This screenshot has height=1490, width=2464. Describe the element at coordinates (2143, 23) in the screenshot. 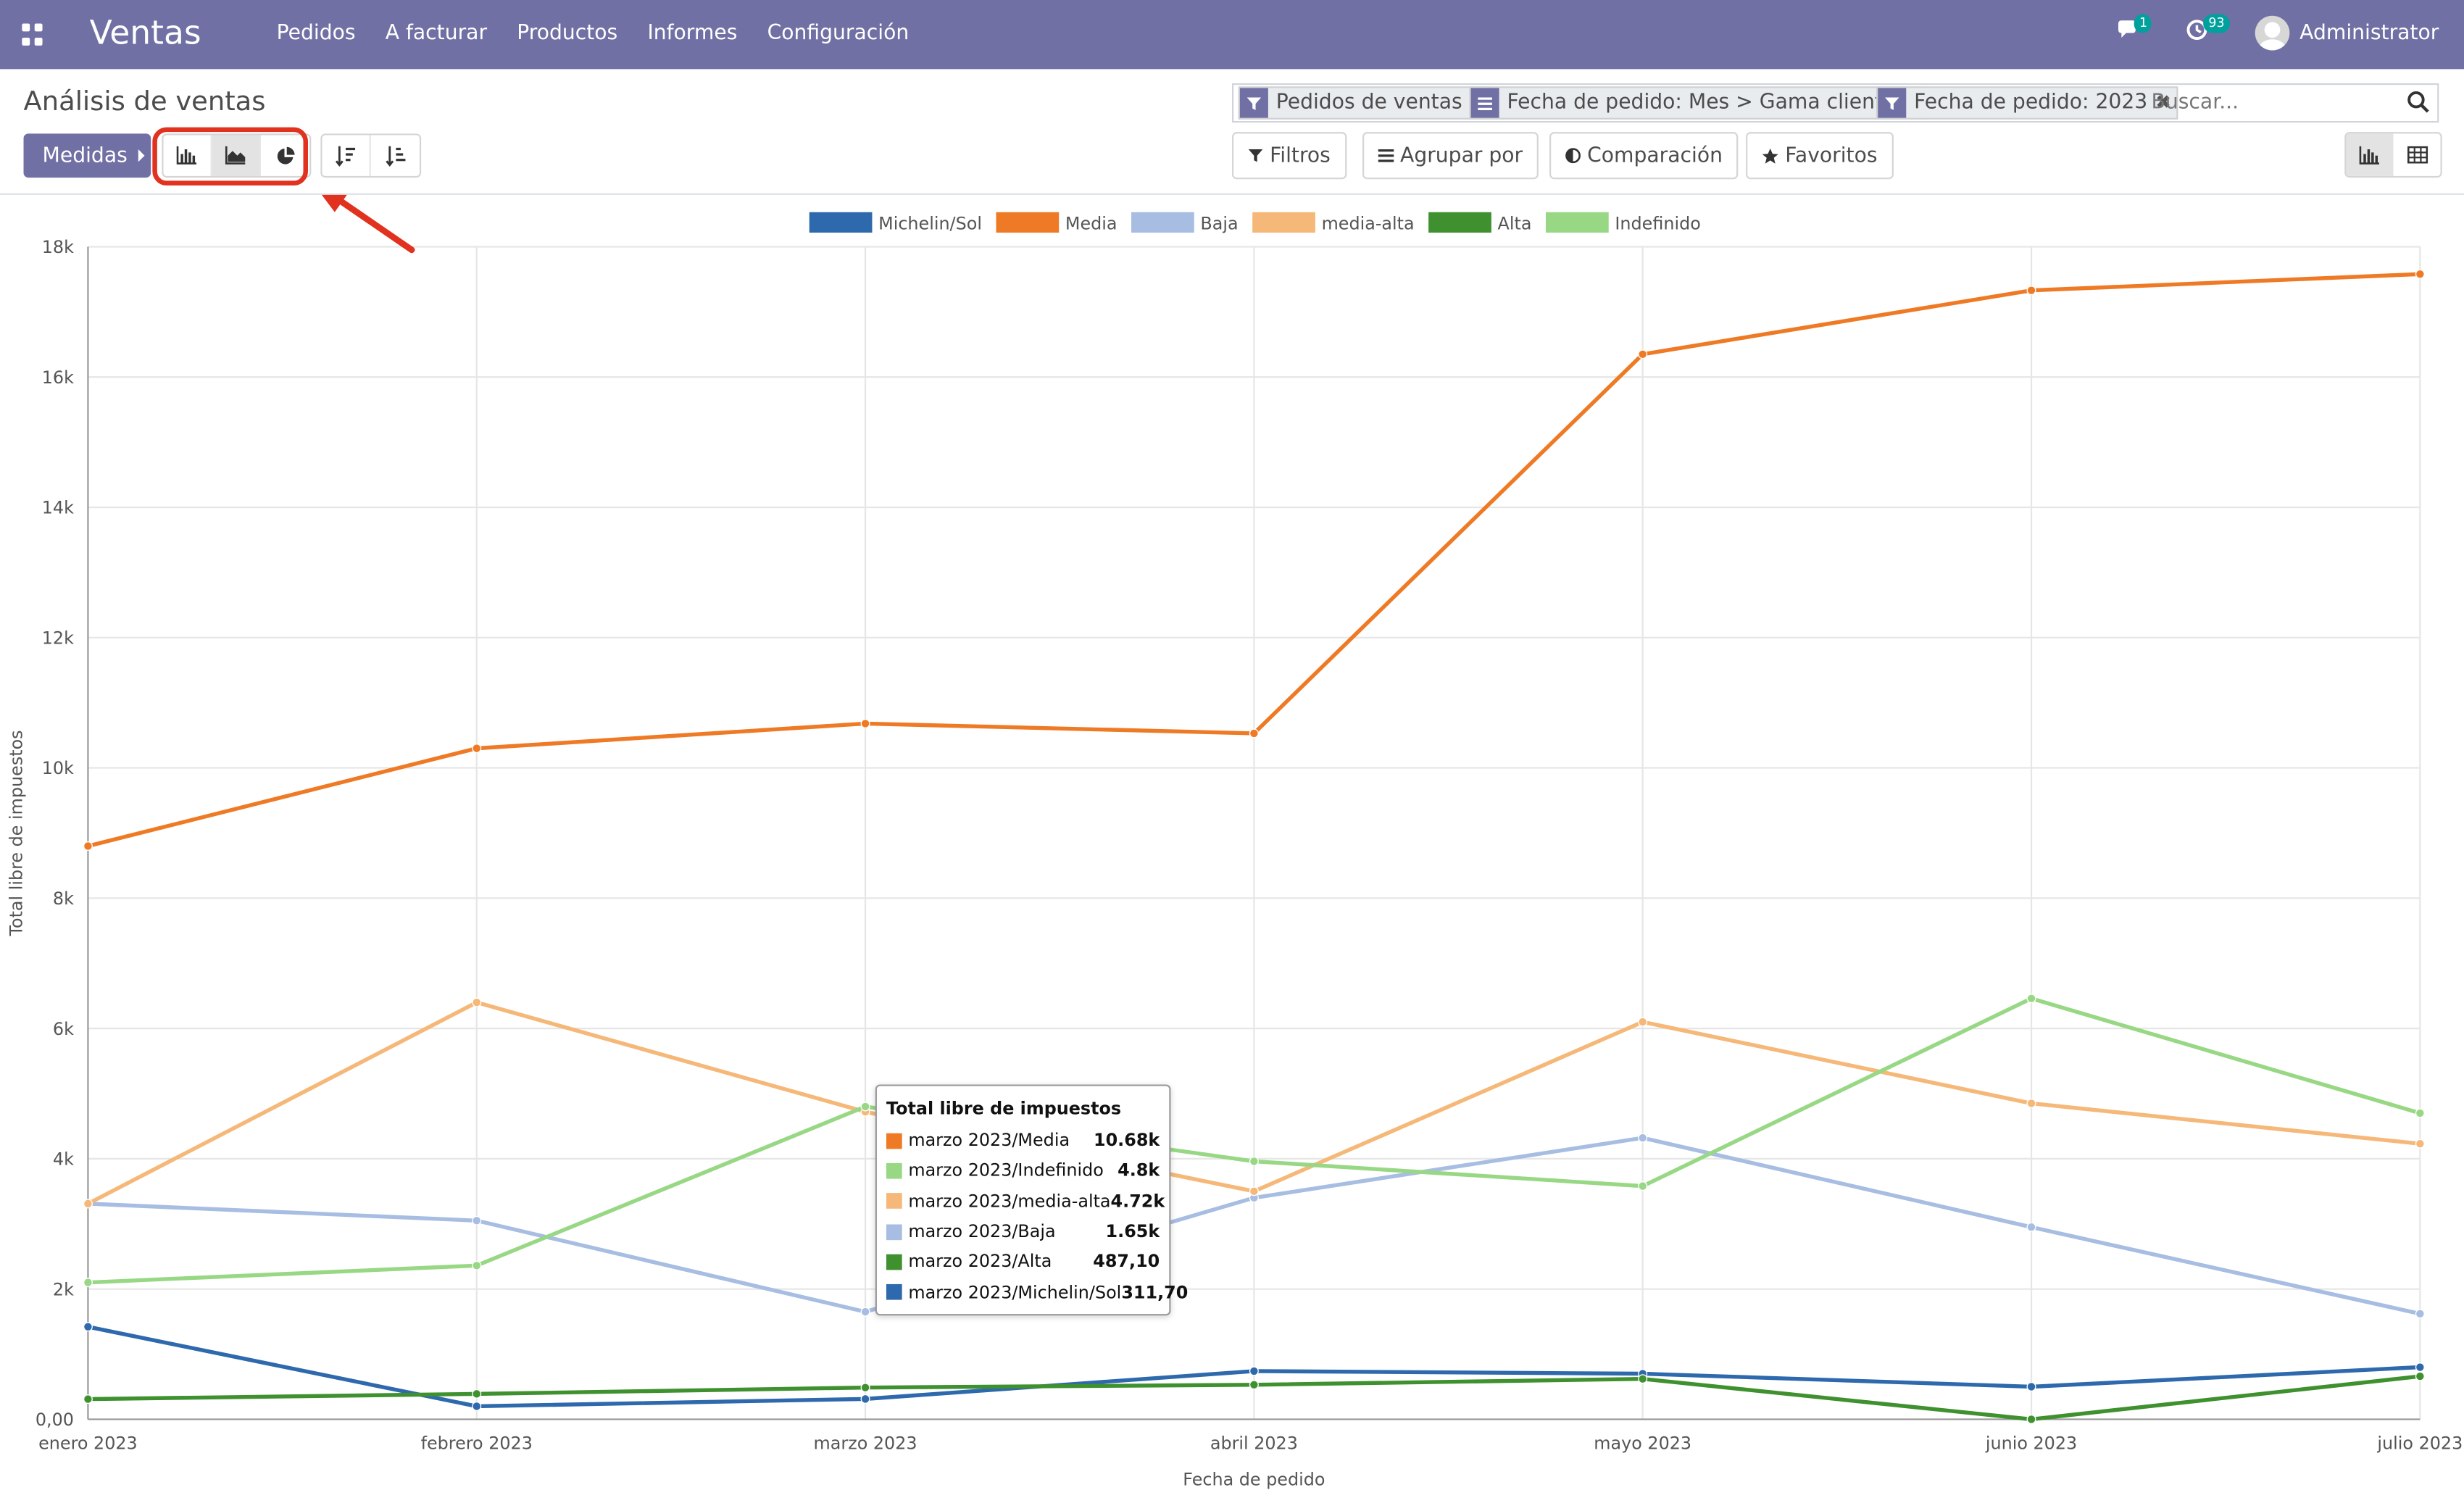

I see `messages-badge: 1` at that location.